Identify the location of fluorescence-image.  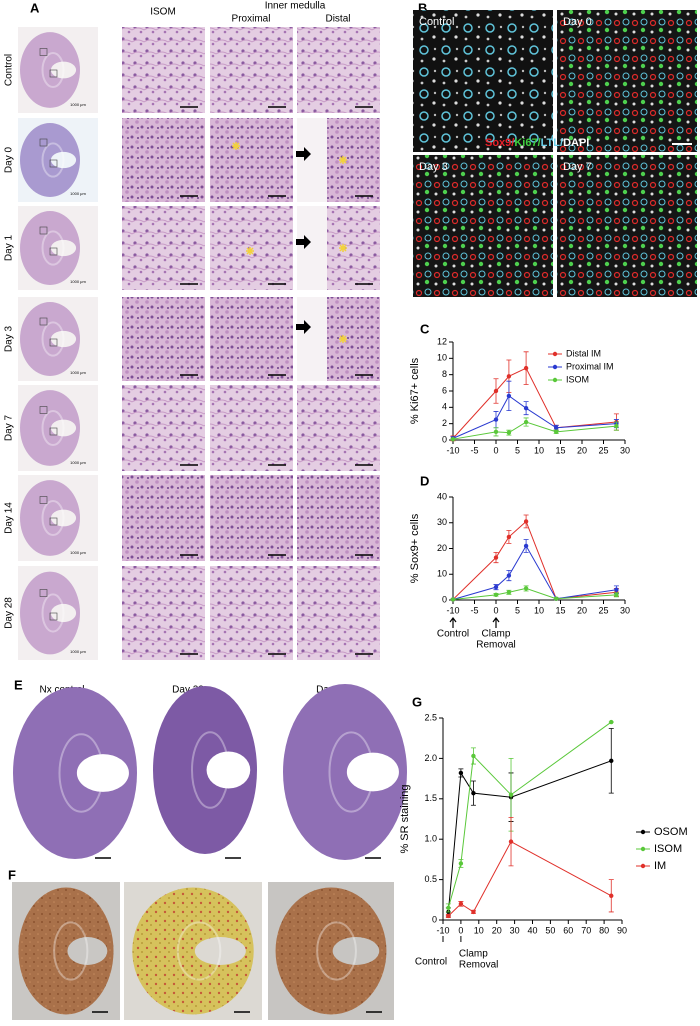
(627, 226).